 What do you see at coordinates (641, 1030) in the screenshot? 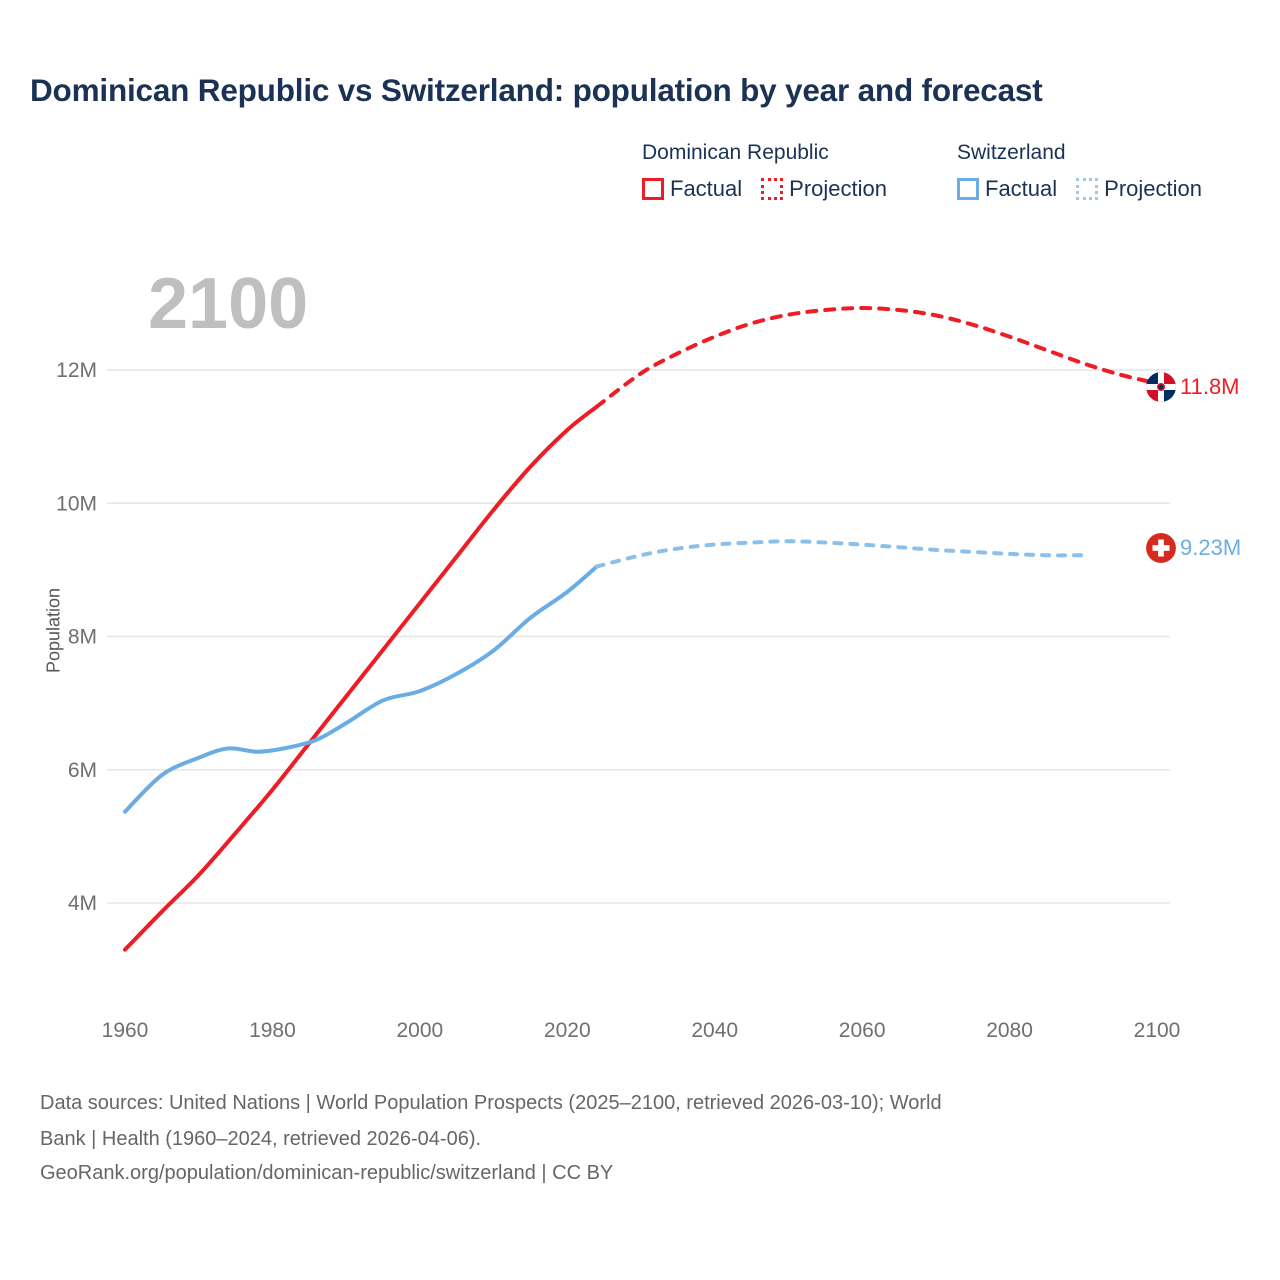
I see `x-axis-tick-labels: 1960 1980 2000 2020 2040 2060 2080 2100` at bounding box center [641, 1030].